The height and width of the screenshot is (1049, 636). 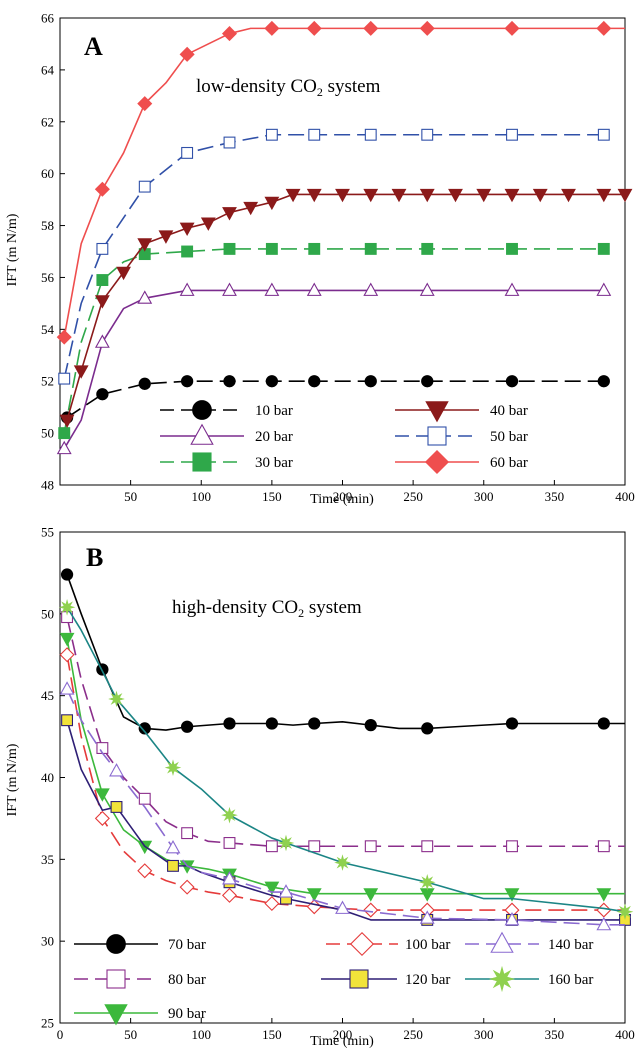 What do you see at coordinates (116, 1015) in the screenshot?
I see `legend-marker-90-bar` at bounding box center [116, 1015].